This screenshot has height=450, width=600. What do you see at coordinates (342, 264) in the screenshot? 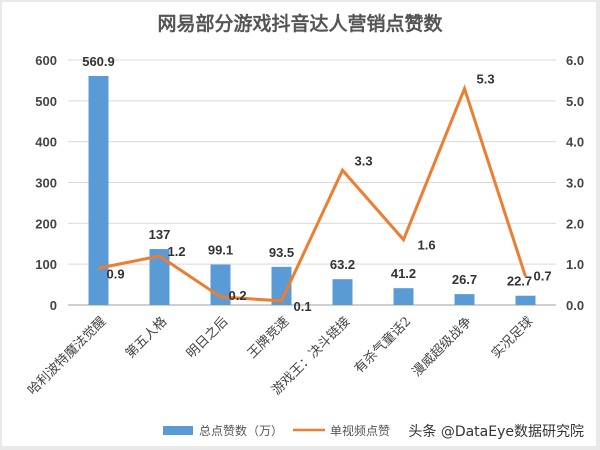
I see `bar-data-label: 63.2` at bounding box center [342, 264].